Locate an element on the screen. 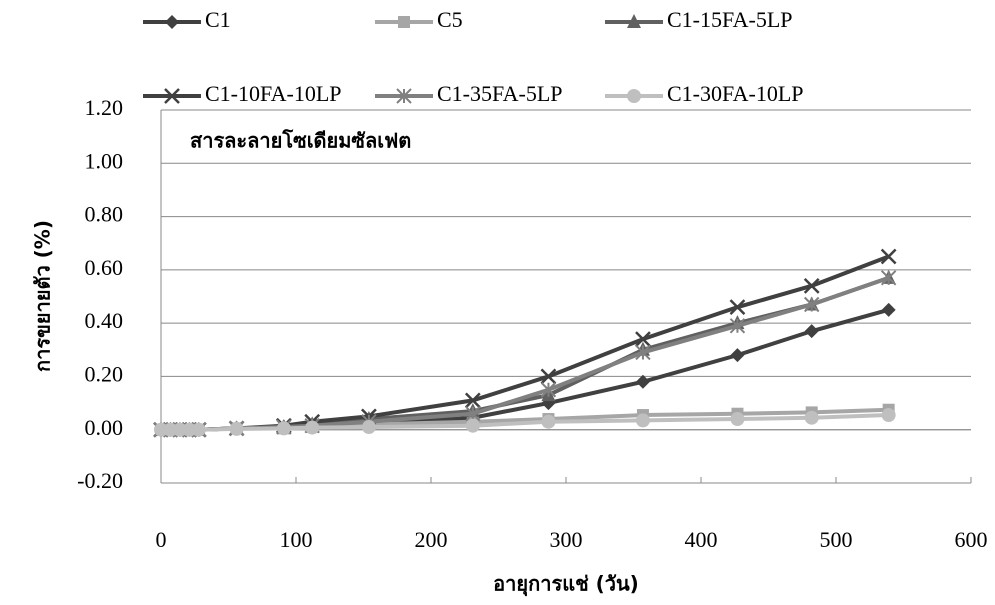 This screenshot has height=605, width=995. legend-label: C1-30FA-10LP is located at coordinates (735, 93).